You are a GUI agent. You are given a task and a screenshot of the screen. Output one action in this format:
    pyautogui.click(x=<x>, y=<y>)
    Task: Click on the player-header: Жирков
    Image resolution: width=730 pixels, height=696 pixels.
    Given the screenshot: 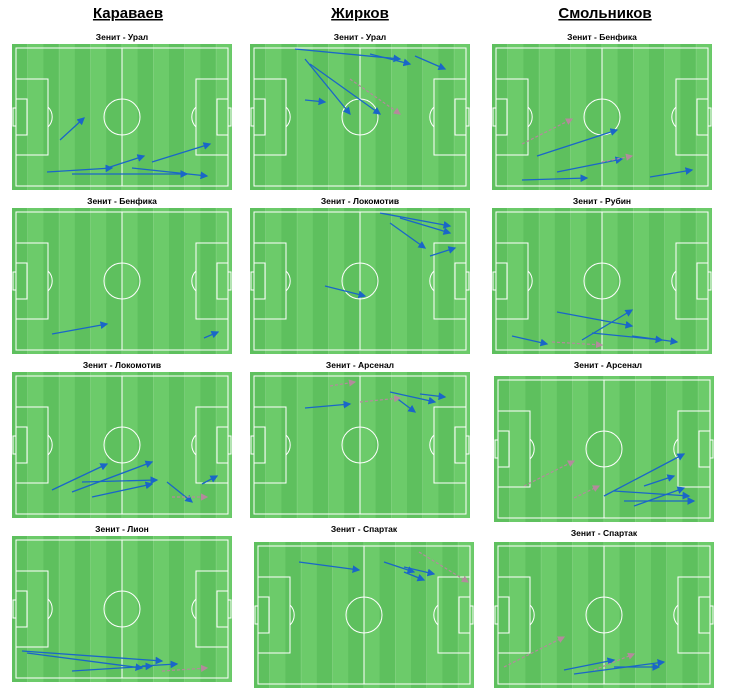 What is the action you would take?
    pyautogui.click(x=359, y=13)
    